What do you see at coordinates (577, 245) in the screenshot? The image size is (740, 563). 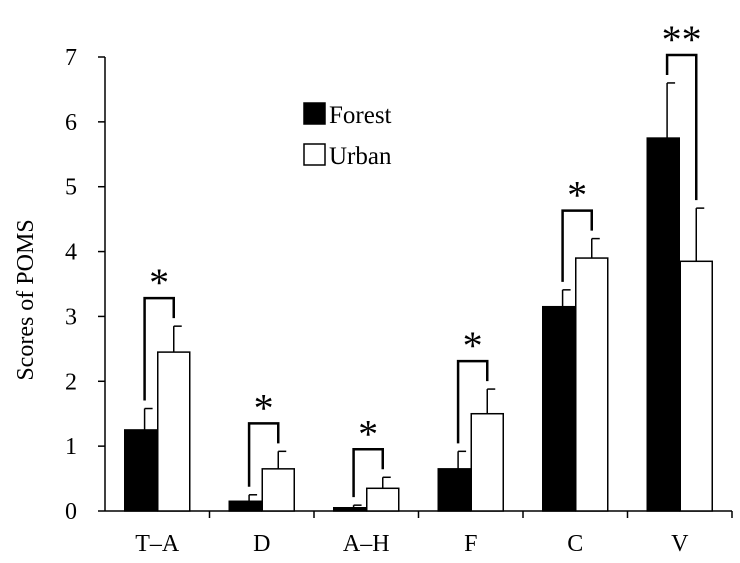 I see `significance-bracket-c` at bounding box center [577, 245].